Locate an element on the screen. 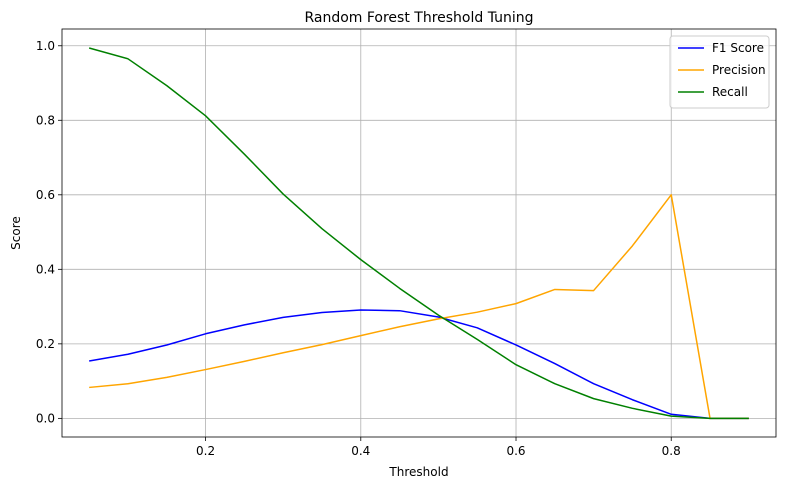 The image size is (790, 490). x-tick-label: 0.2 is located at coordinates (205, 451).